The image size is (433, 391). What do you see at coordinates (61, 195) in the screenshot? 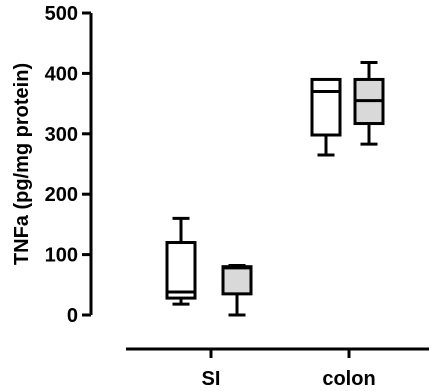
I see `y-tick-label: 200` at bounding box center [61, 195].